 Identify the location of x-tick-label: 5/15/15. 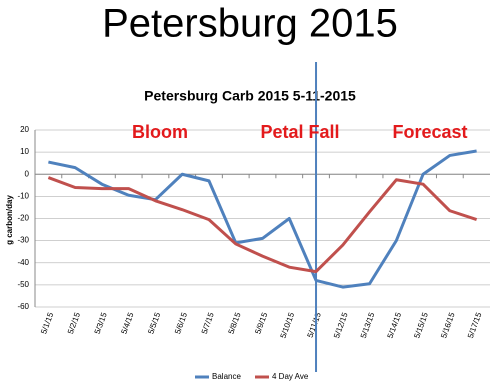
(421, 325).